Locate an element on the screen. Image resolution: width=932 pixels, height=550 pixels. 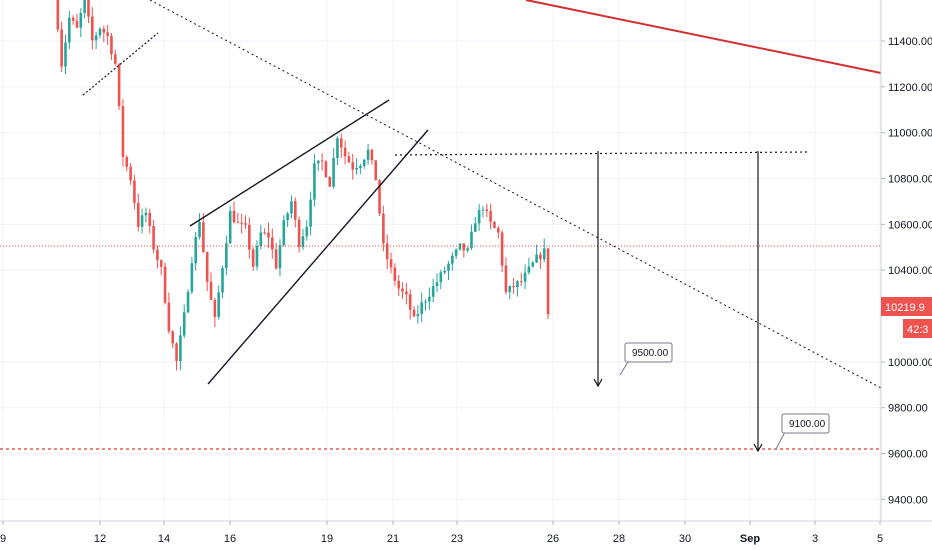
price-tick-label: 11200.00 is located at coordinates (910, 88).